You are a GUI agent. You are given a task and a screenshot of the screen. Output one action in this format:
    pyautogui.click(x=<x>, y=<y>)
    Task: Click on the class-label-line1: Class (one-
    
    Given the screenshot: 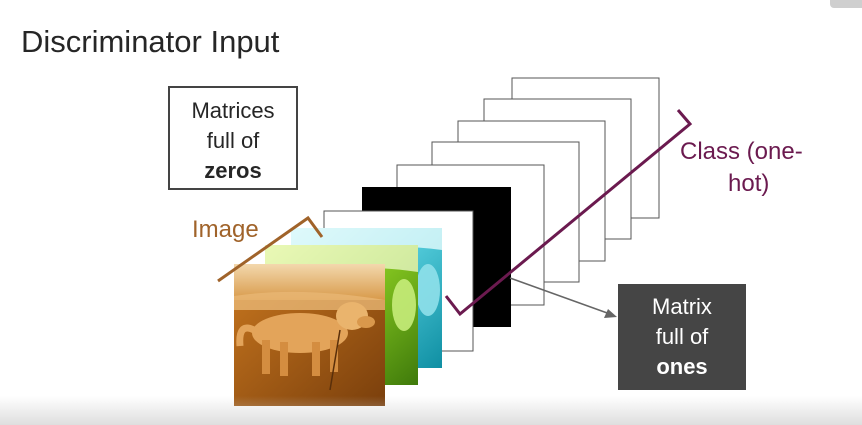 What is the action you would take?
    pyautogui.click(x=741, y=151)
    